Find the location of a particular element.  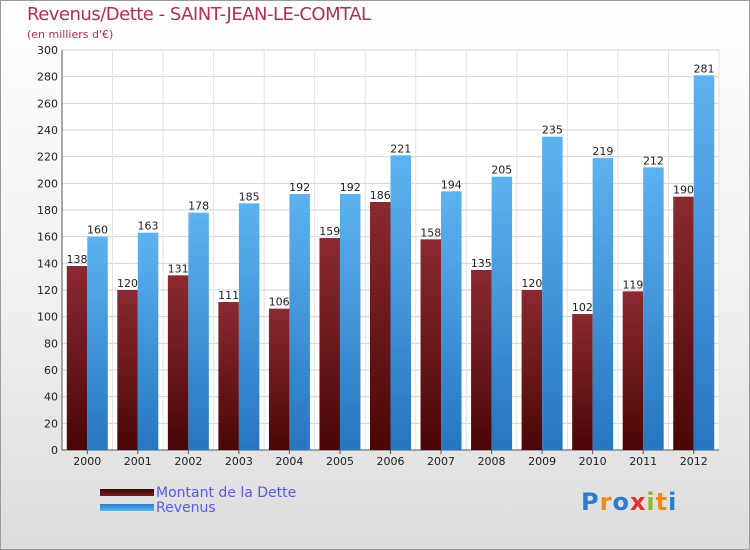

bar-dette-label: 111 is located at coordinates (228, 295).